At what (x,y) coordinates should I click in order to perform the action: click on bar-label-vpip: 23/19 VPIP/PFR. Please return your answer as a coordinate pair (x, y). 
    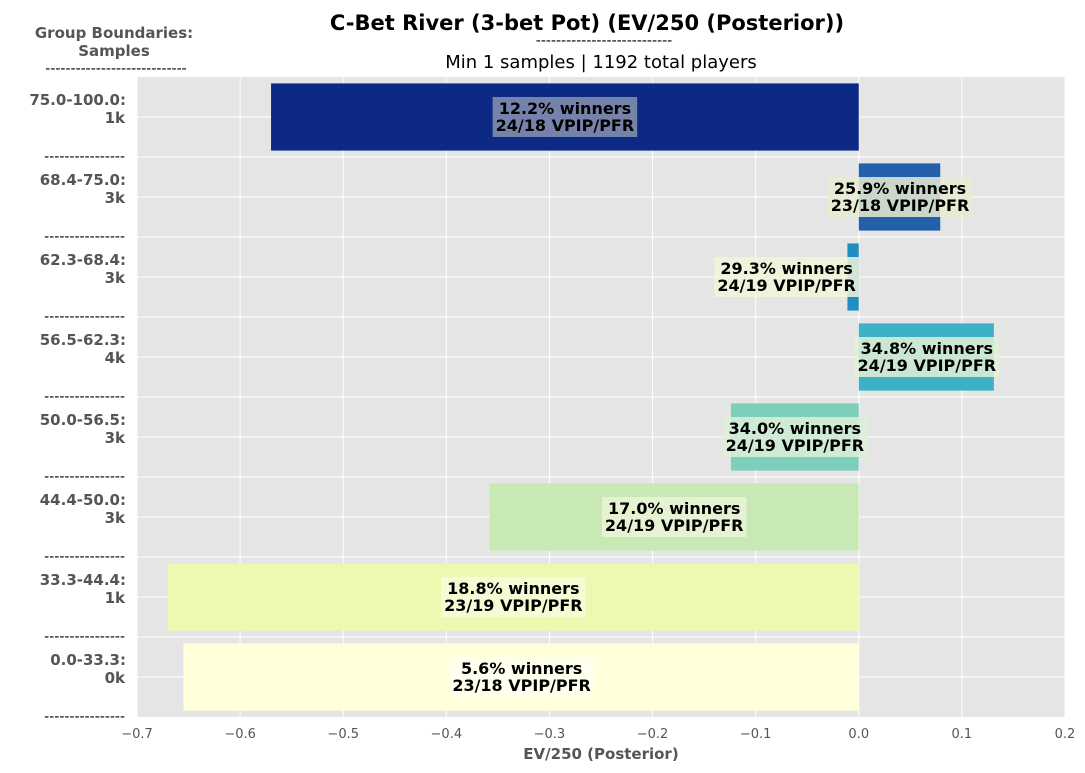
    Looking at the image, I should click on (513, 605).